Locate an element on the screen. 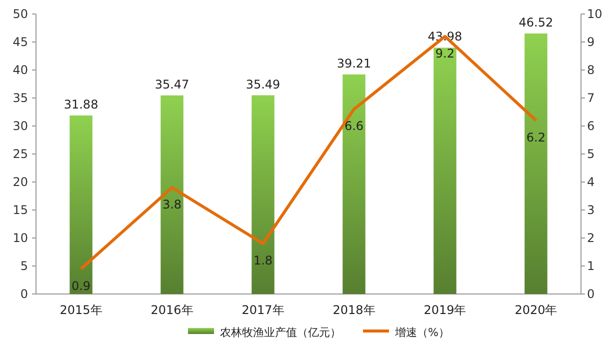 This screenshot has height=347, width=603. y-tick-label: 10 is located at coordinates (20, 238).